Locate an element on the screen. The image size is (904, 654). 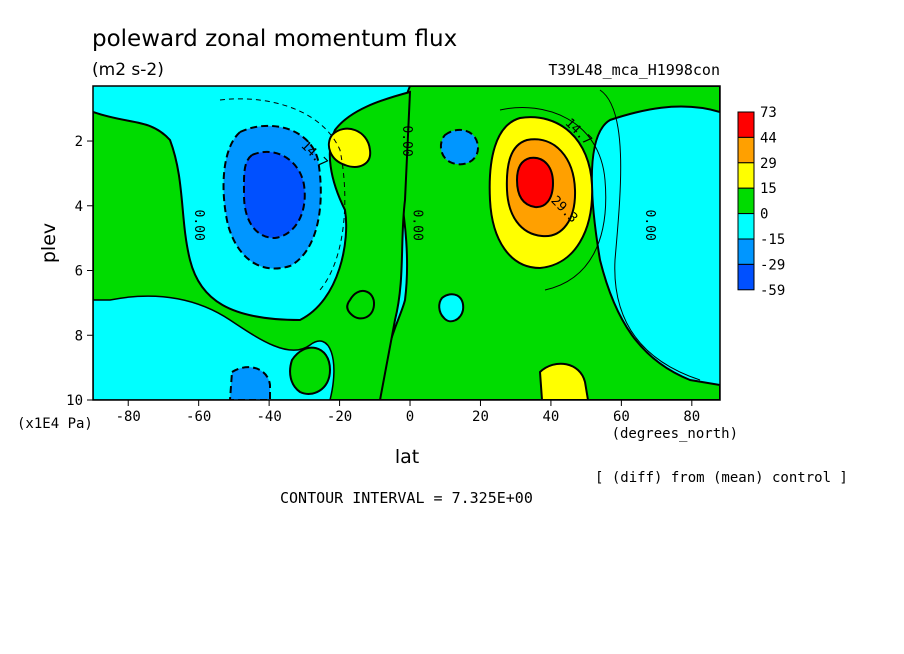
x-tick-label: 40 is located at coordinates (550, 417).